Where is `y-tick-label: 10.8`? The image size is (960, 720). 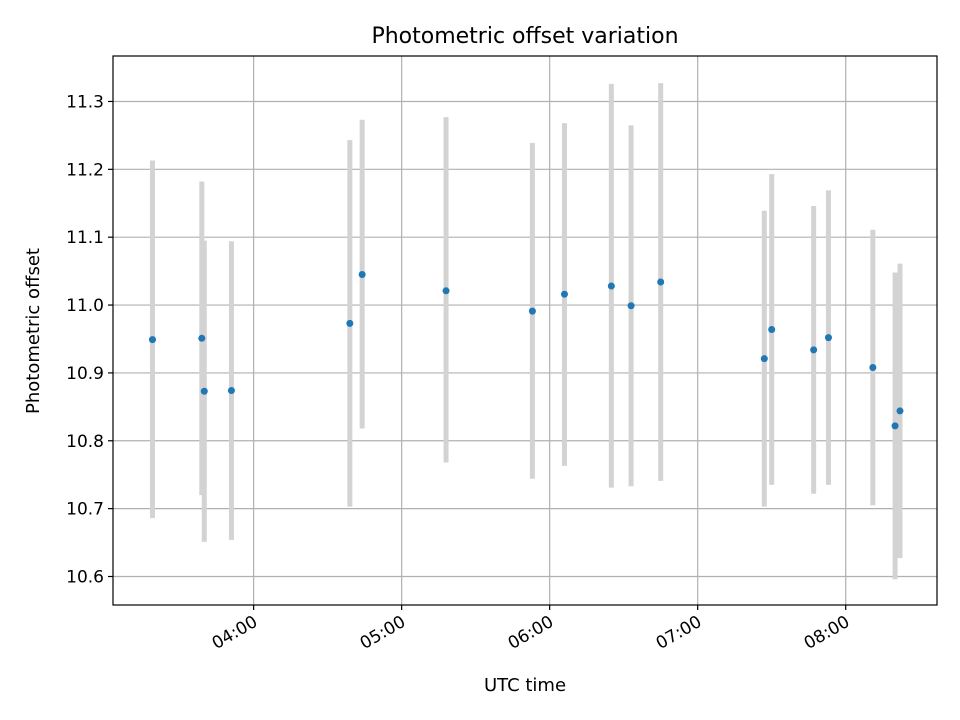 y-tick-label: 10.8 is located at coordinates (85, 442).